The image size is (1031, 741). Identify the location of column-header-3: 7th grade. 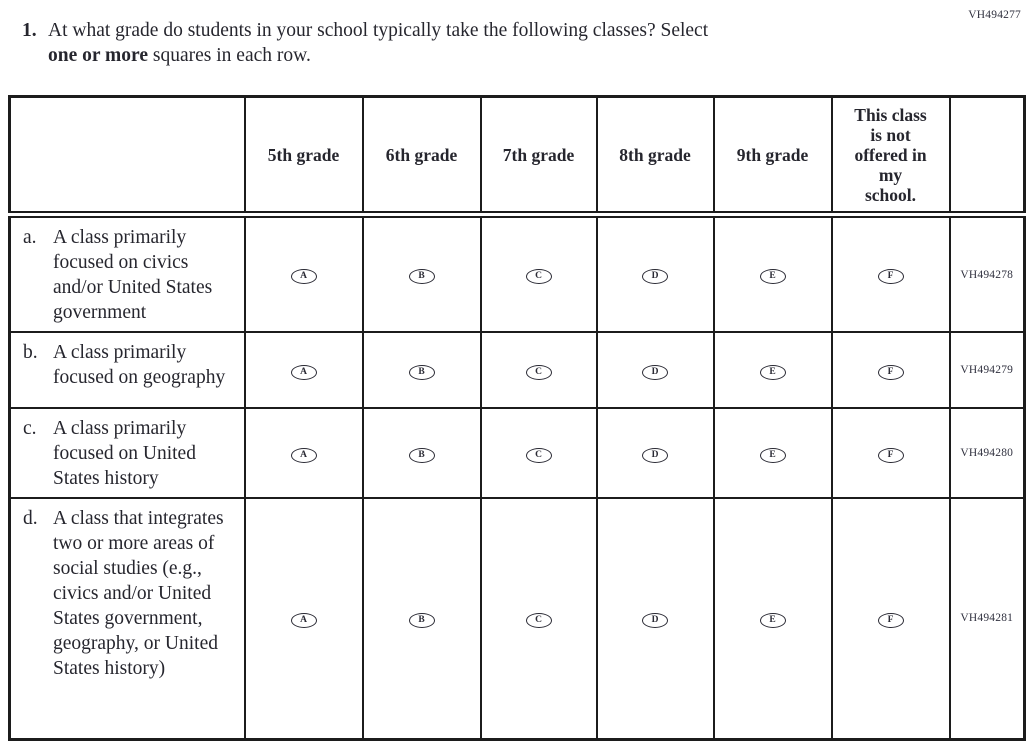
(538, 156).